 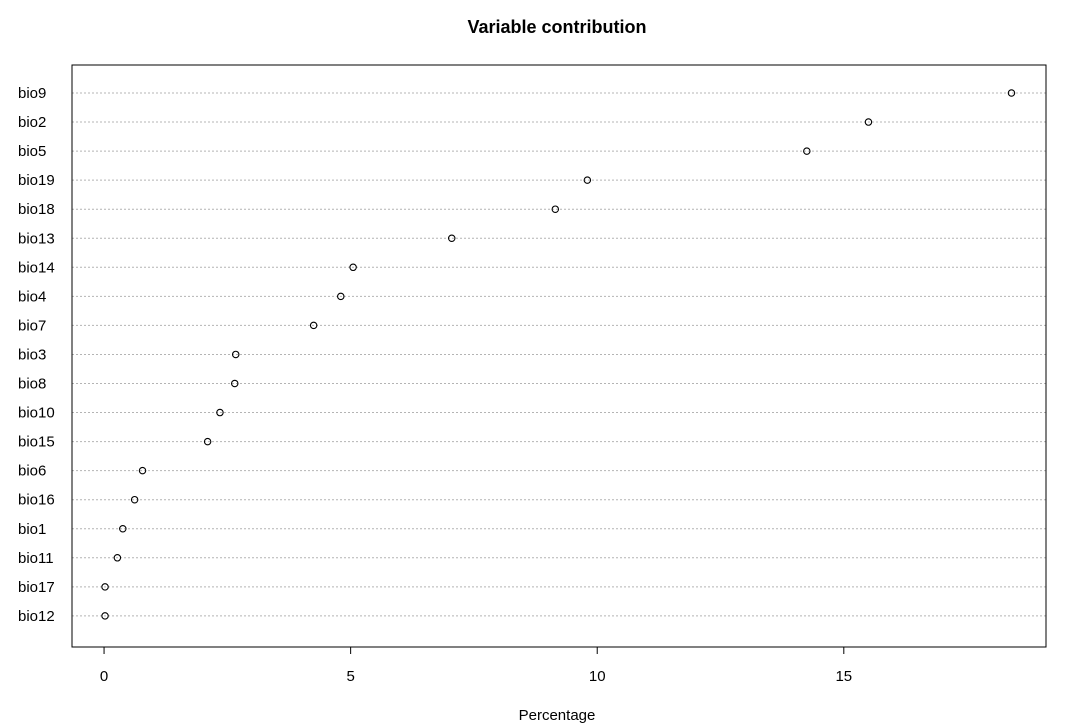 What do you see at coordinates (843, 676) in the screenshot?
I see `x-tick-label-15: 15` at bounding box center [843, 676].